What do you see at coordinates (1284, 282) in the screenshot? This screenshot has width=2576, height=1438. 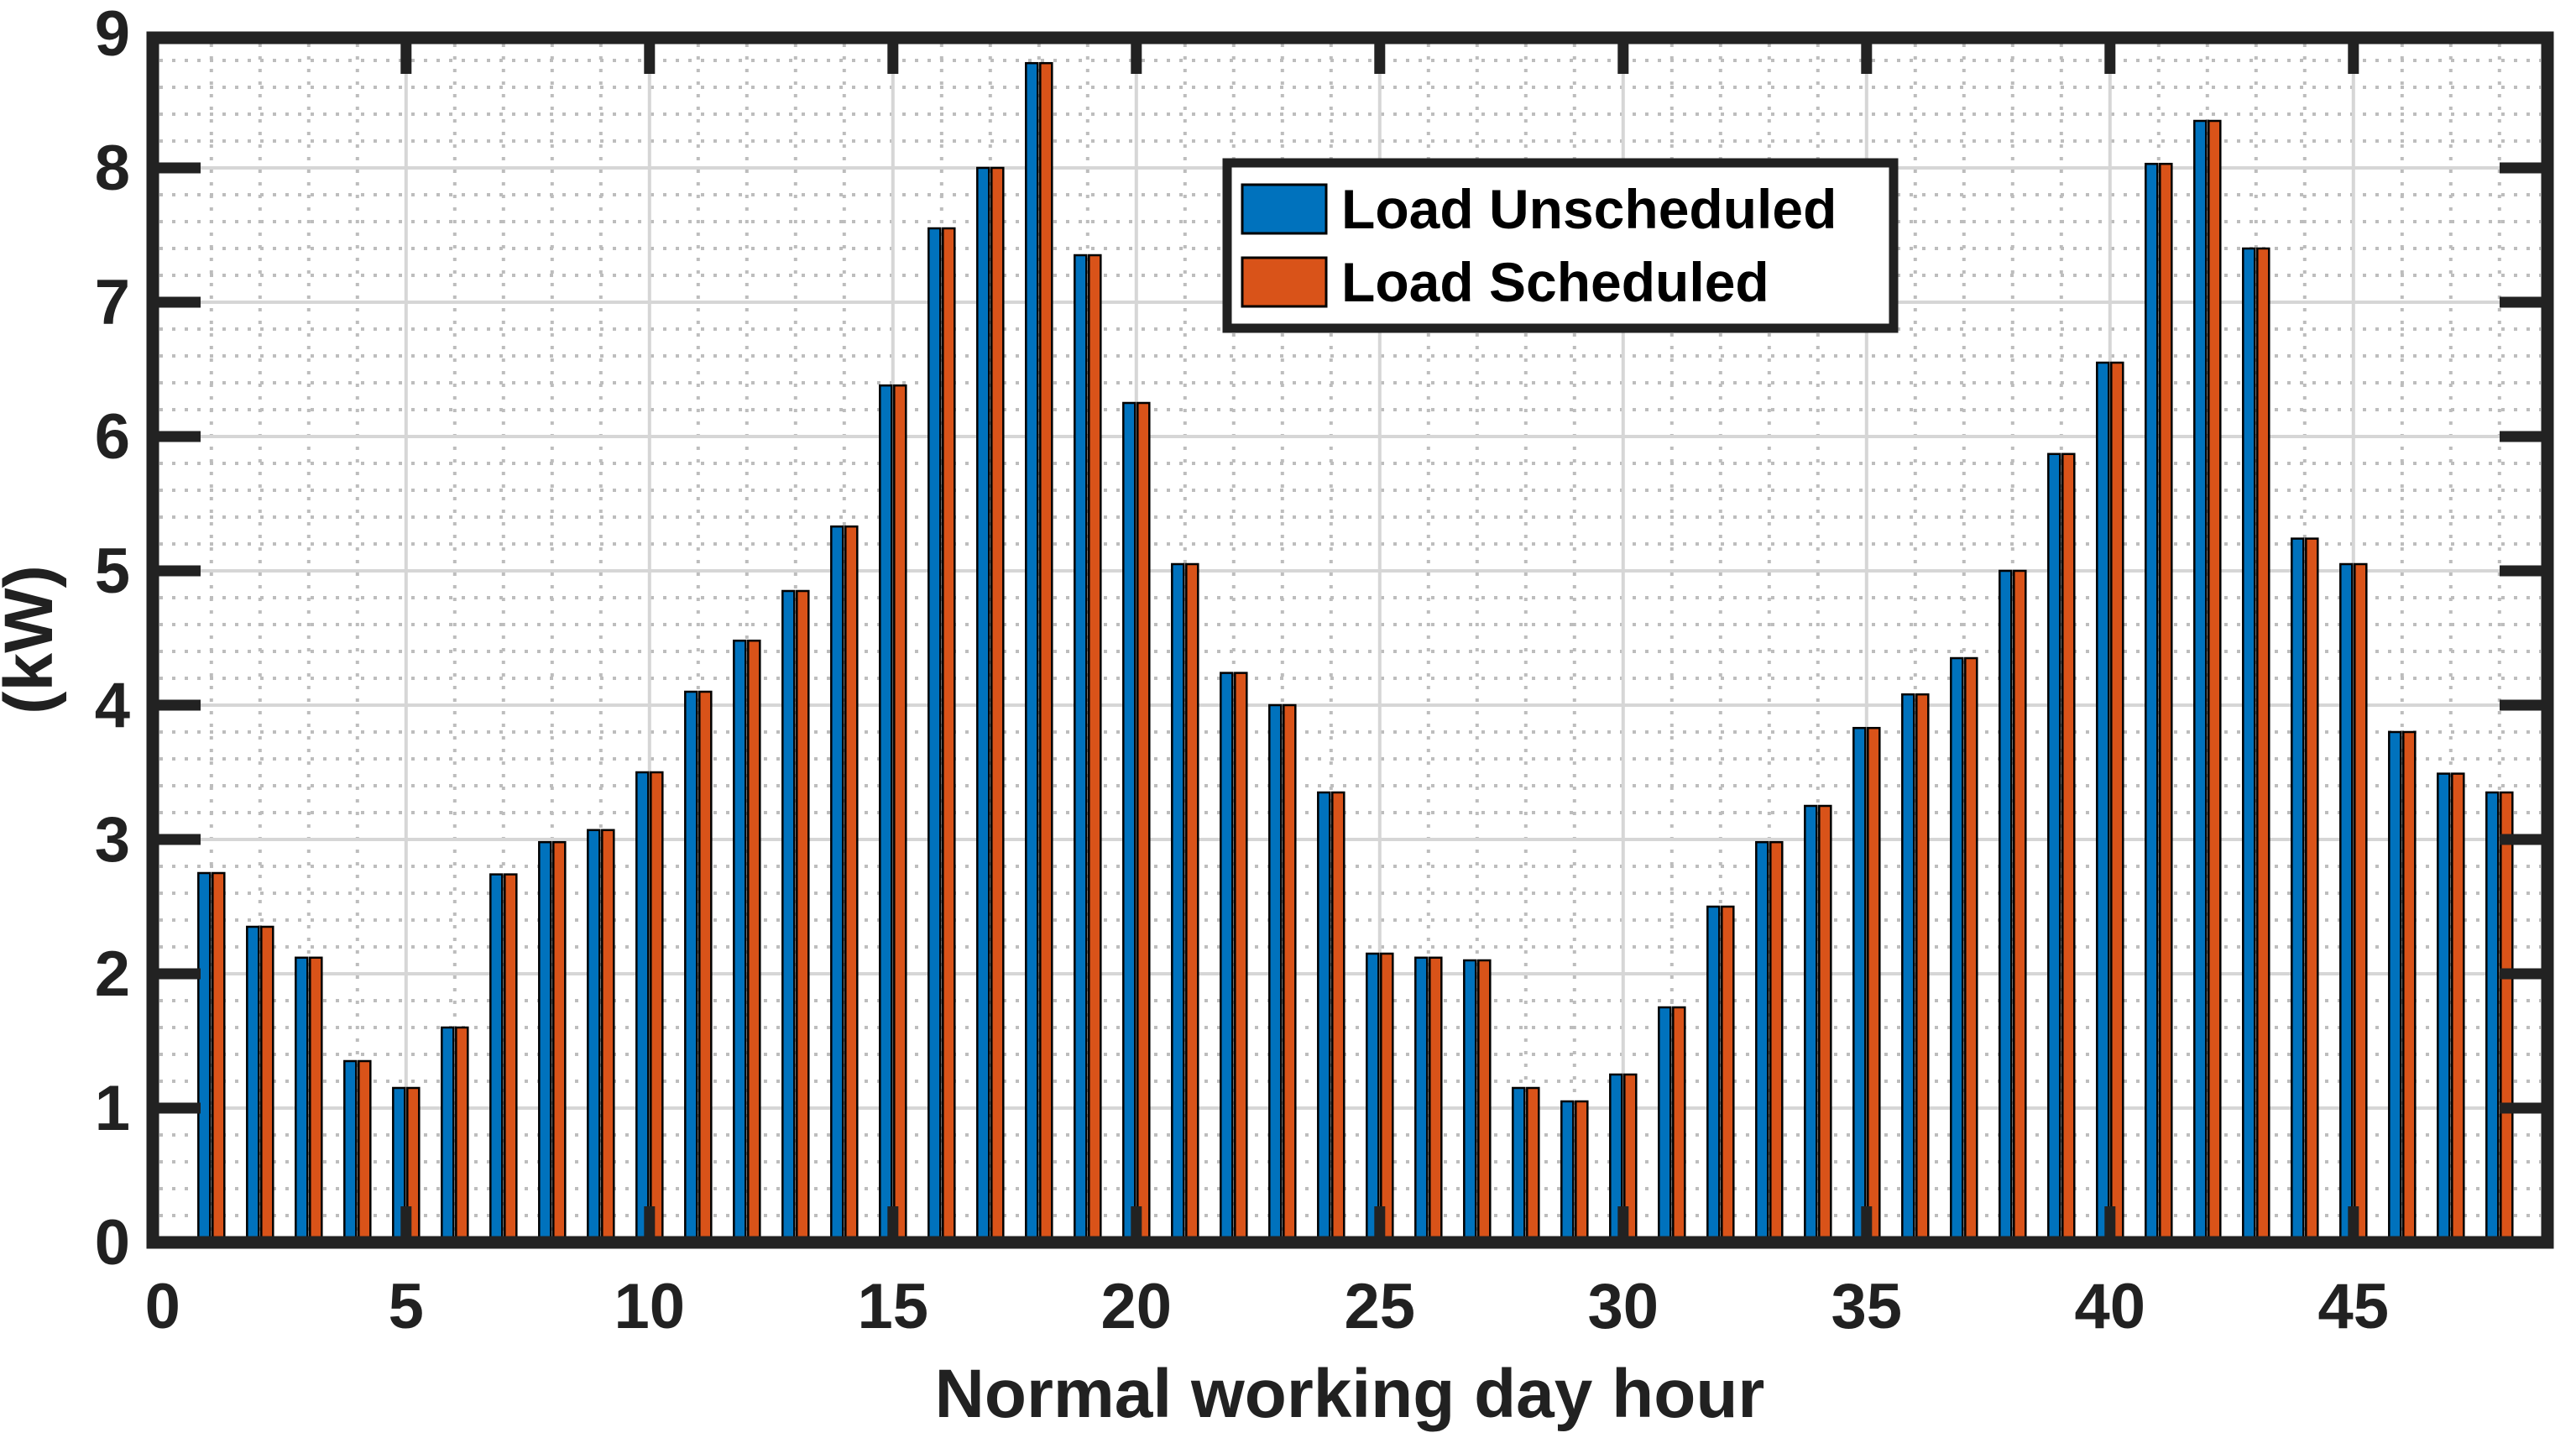 I see `legend-swatch-scheduled` at bounding box center [1284, 282].